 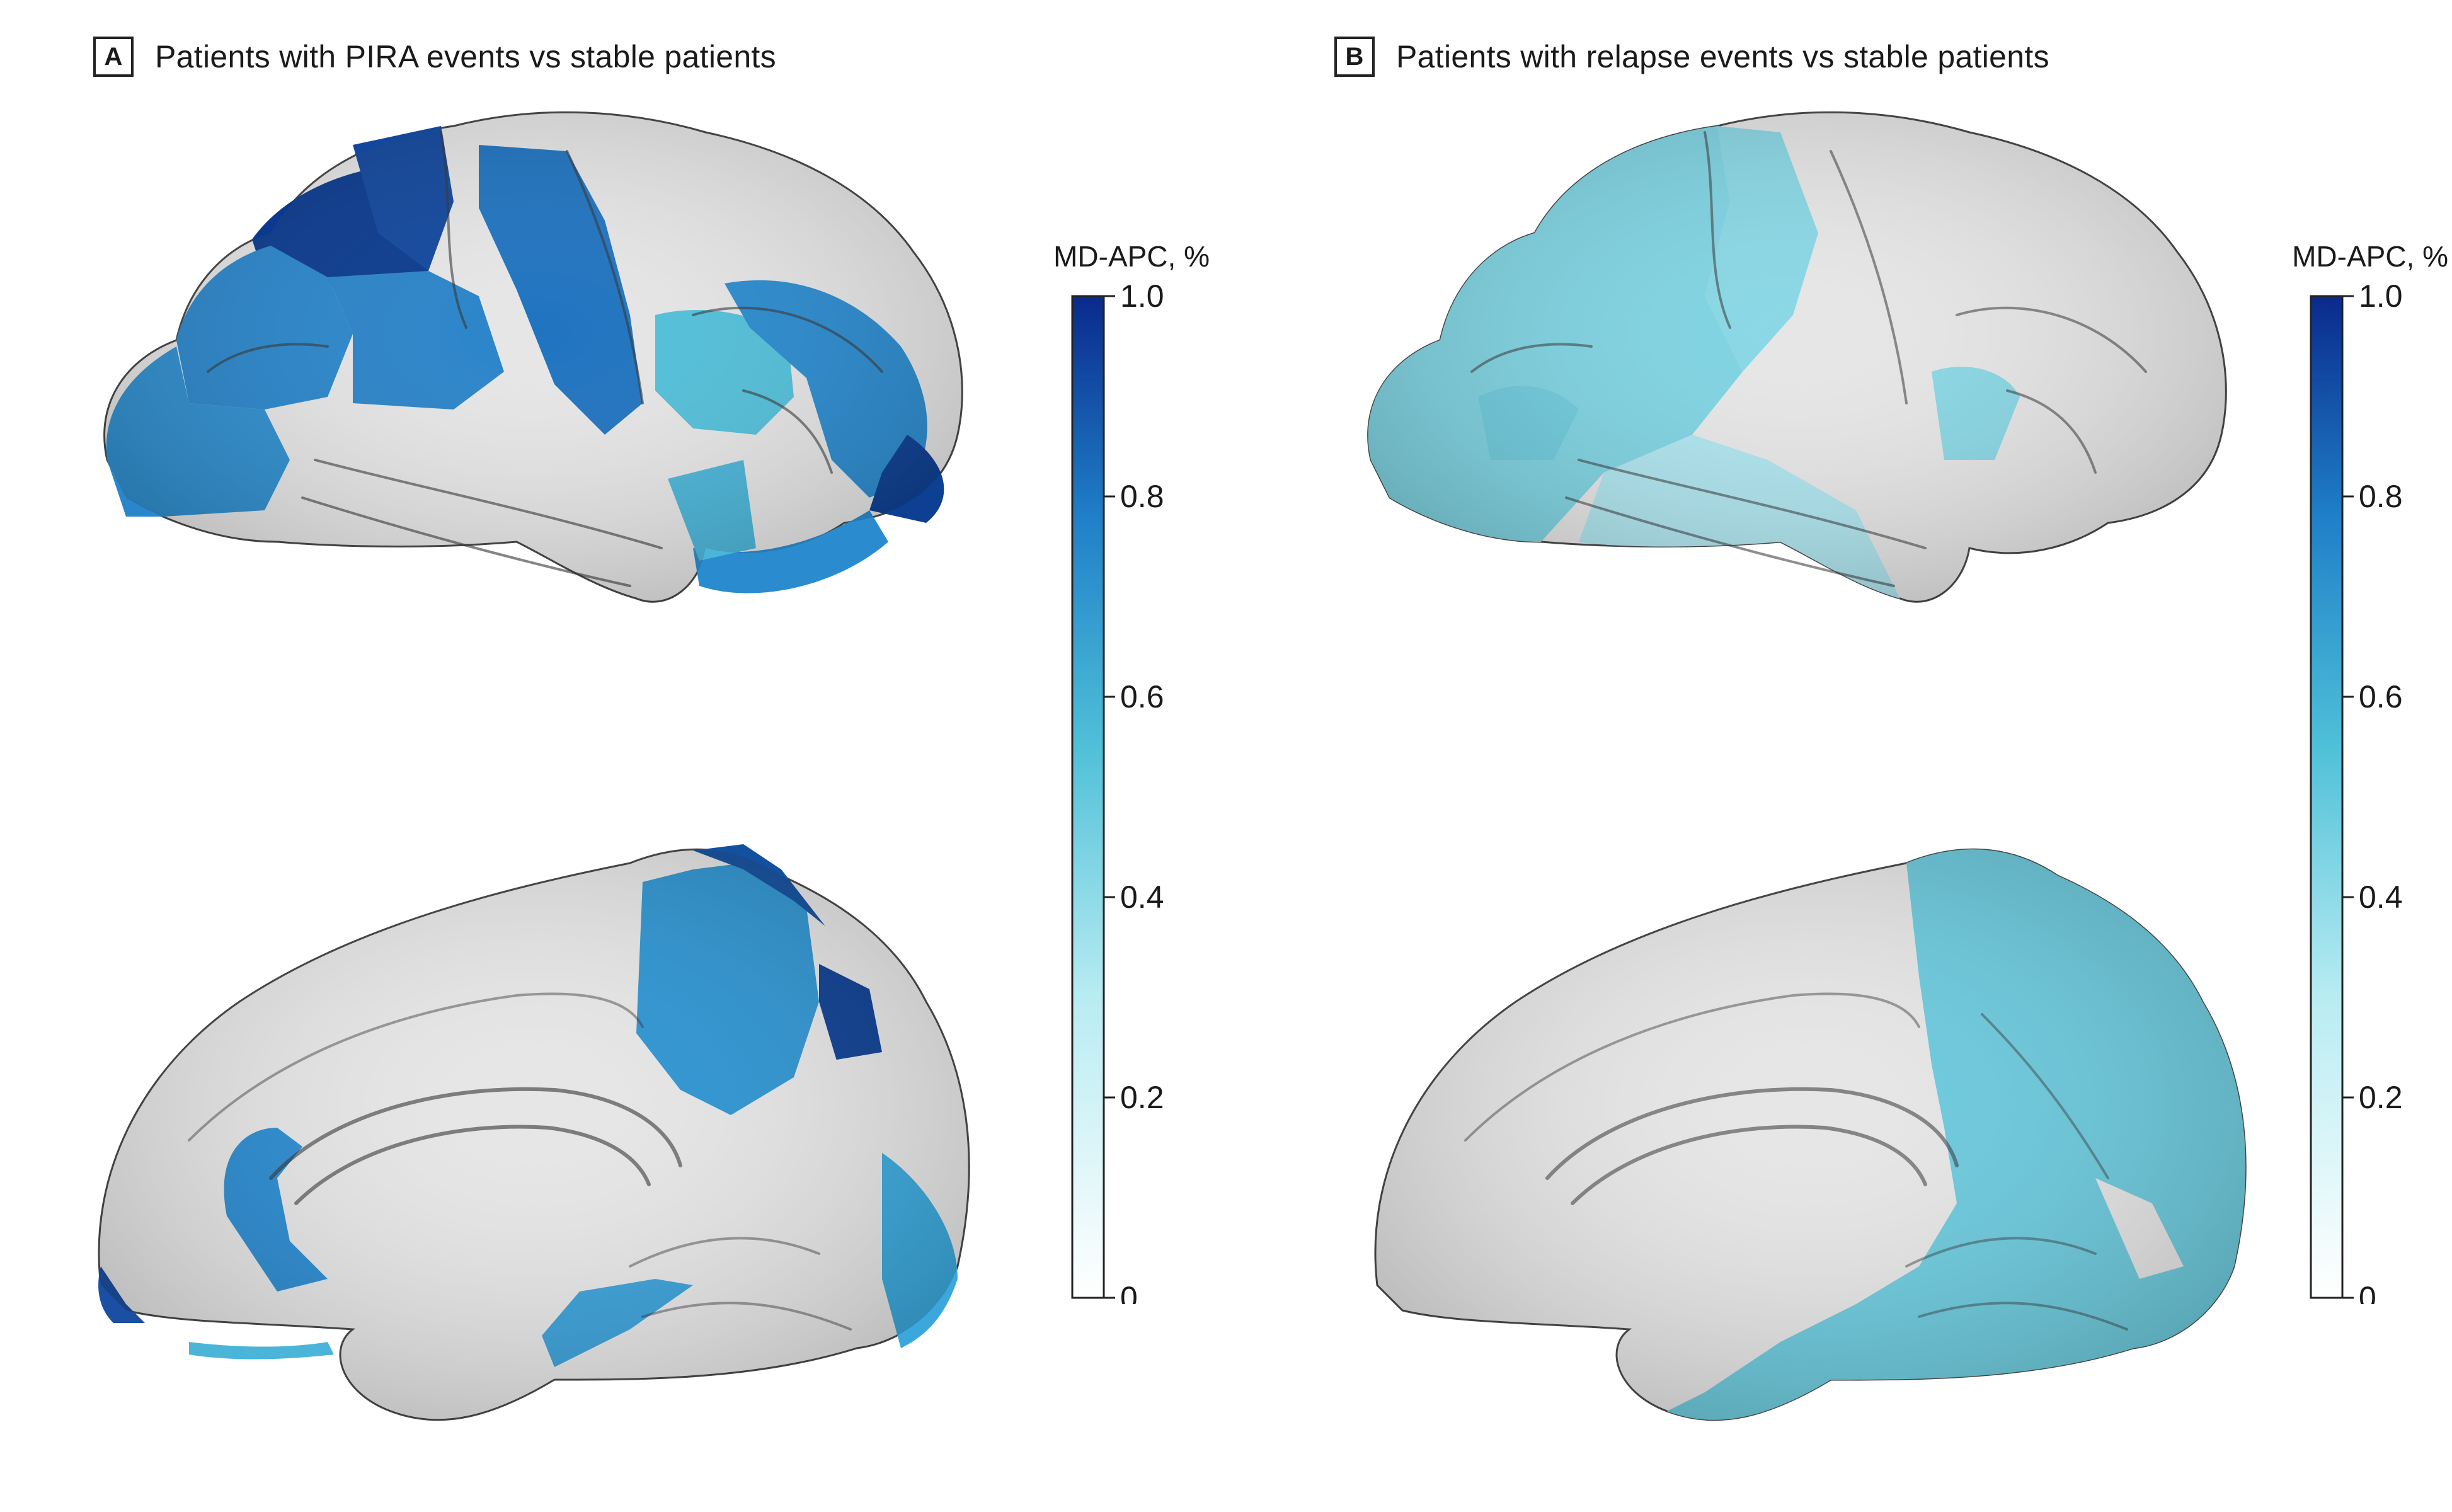 I want to click on panel-b-colorbar-graphic: 0 0.2 0.4 0.6 0.8 1.0, so click(x=2356, y=794).